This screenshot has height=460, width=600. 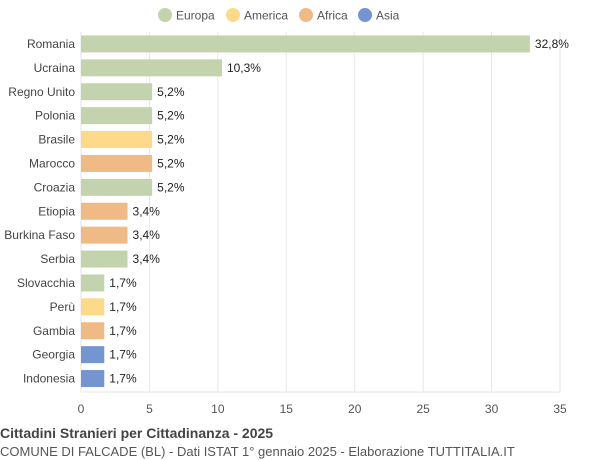 I want to click on category-label-indonesia: Indonesia, so click(x=49, y=379).